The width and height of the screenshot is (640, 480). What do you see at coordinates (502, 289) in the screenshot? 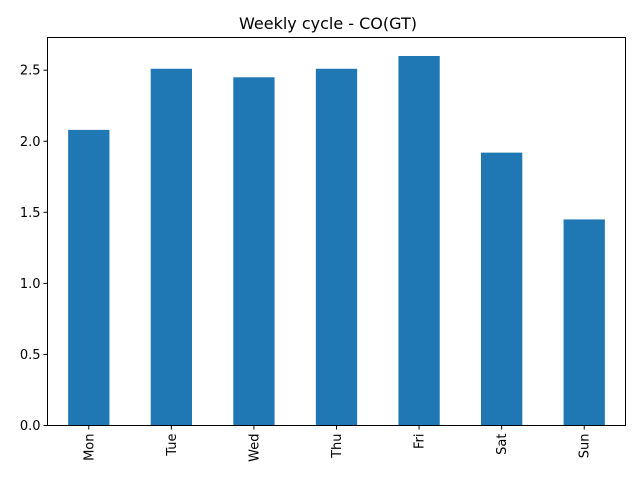
I see `bar-sat` at bounding box center [502, 289].